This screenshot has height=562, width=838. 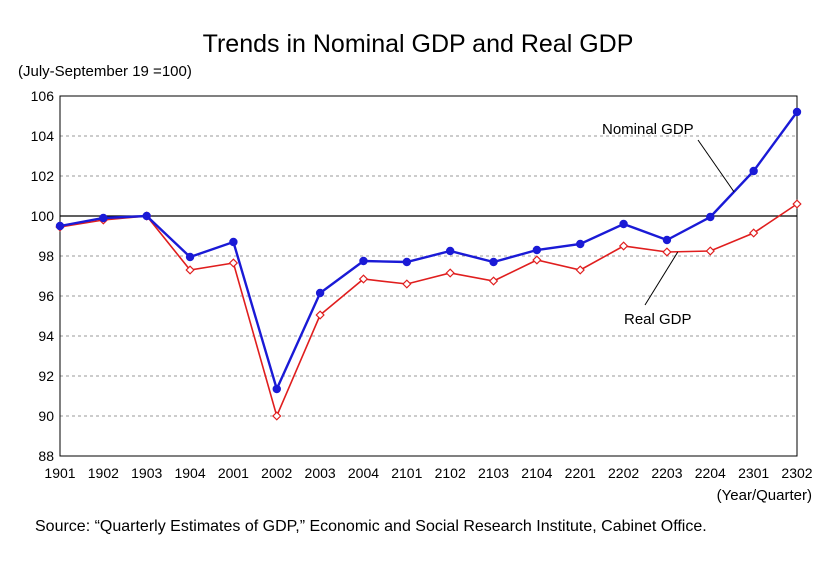 I want to click on x-tick-label: 1901, so click(x=59, y=473).